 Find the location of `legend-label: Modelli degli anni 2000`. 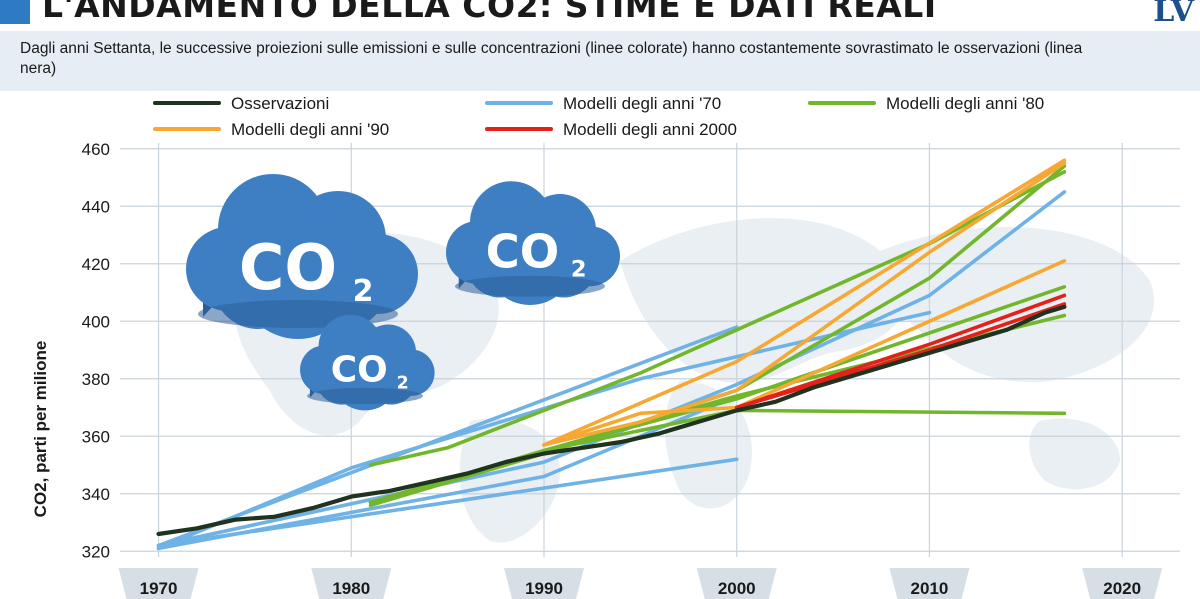

legend-label: Modelli degli anni 2000 is located at coordinates (650, 129).